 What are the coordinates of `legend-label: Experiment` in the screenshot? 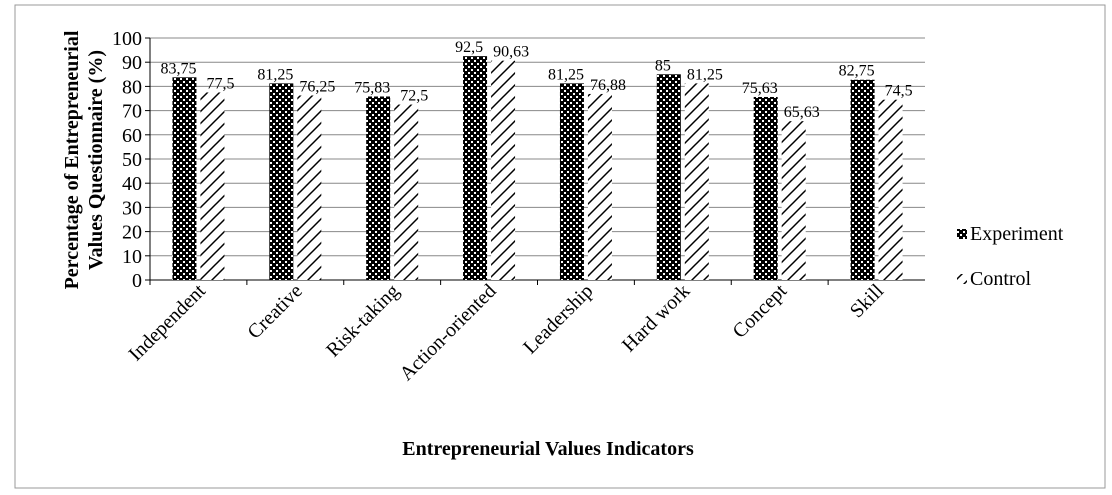 It's located at (1017, 234).